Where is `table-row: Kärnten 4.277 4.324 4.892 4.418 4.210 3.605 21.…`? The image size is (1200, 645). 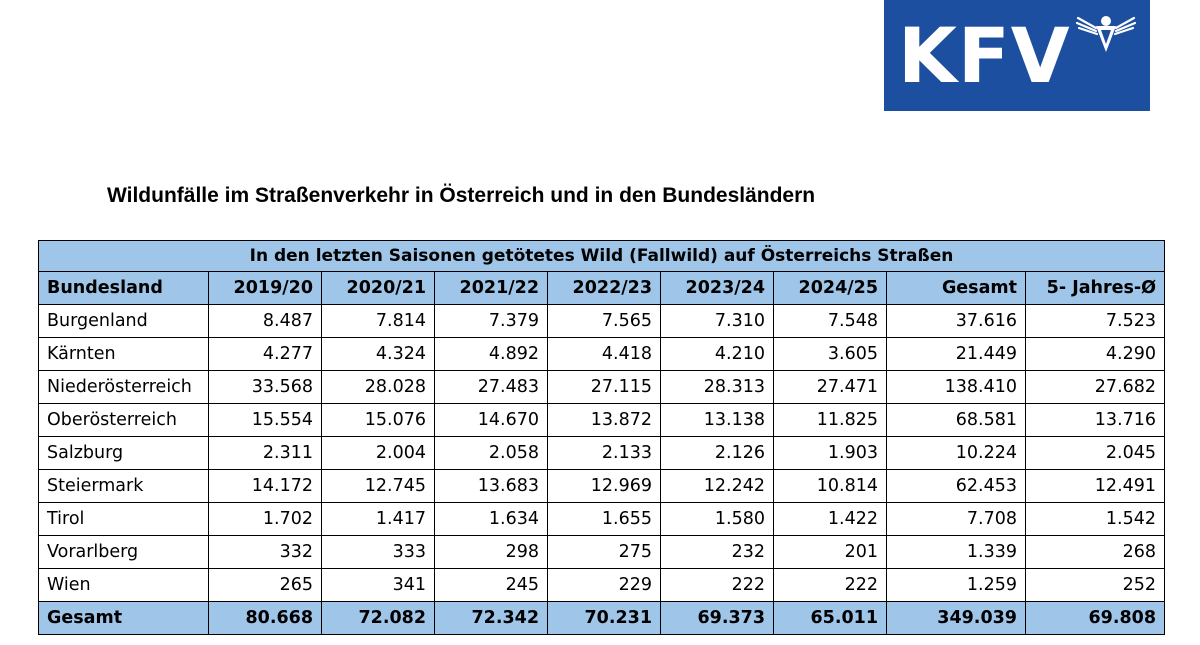
table-row: Kärnten 4.277 4.324 4.892 4.418 4.210 3.605 21.… is located at coordinates (602, 354).